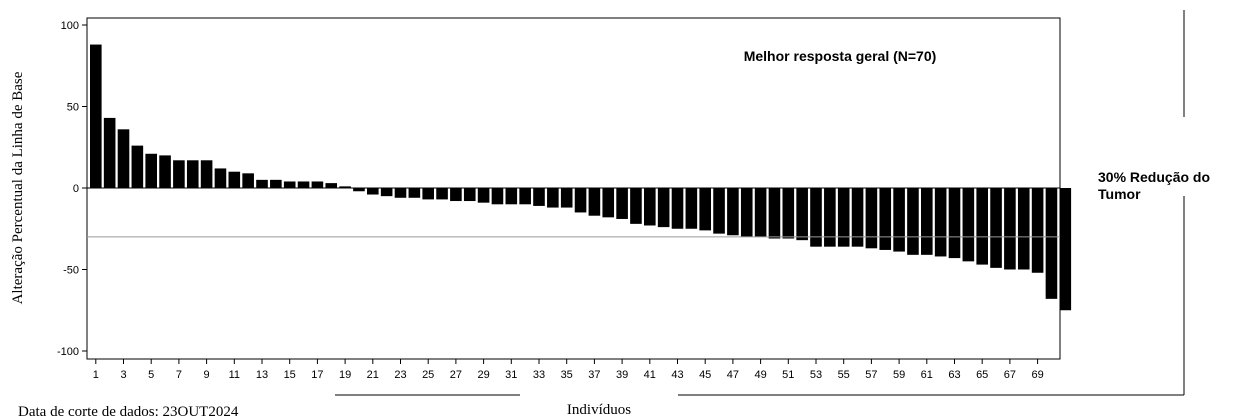 This screenshot has width=1246, height=419. I want to click on x-tick-label: 61, so click(927, 375).